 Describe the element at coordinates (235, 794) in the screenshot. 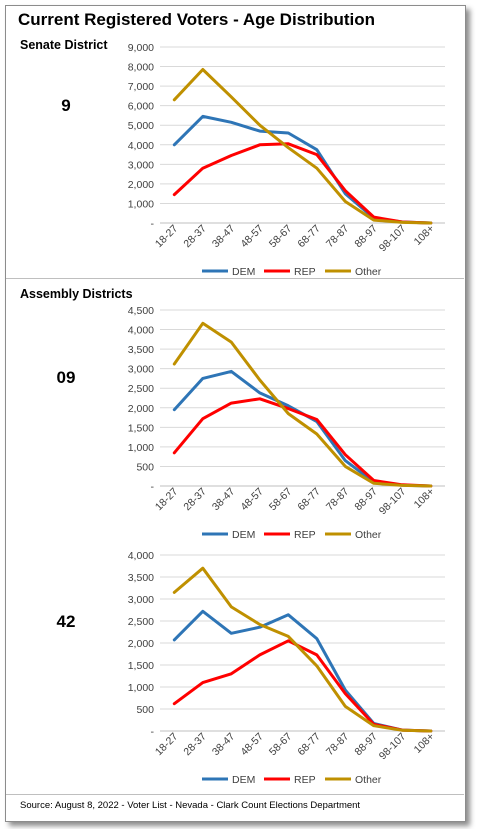

I see `footer-divider` at that location.